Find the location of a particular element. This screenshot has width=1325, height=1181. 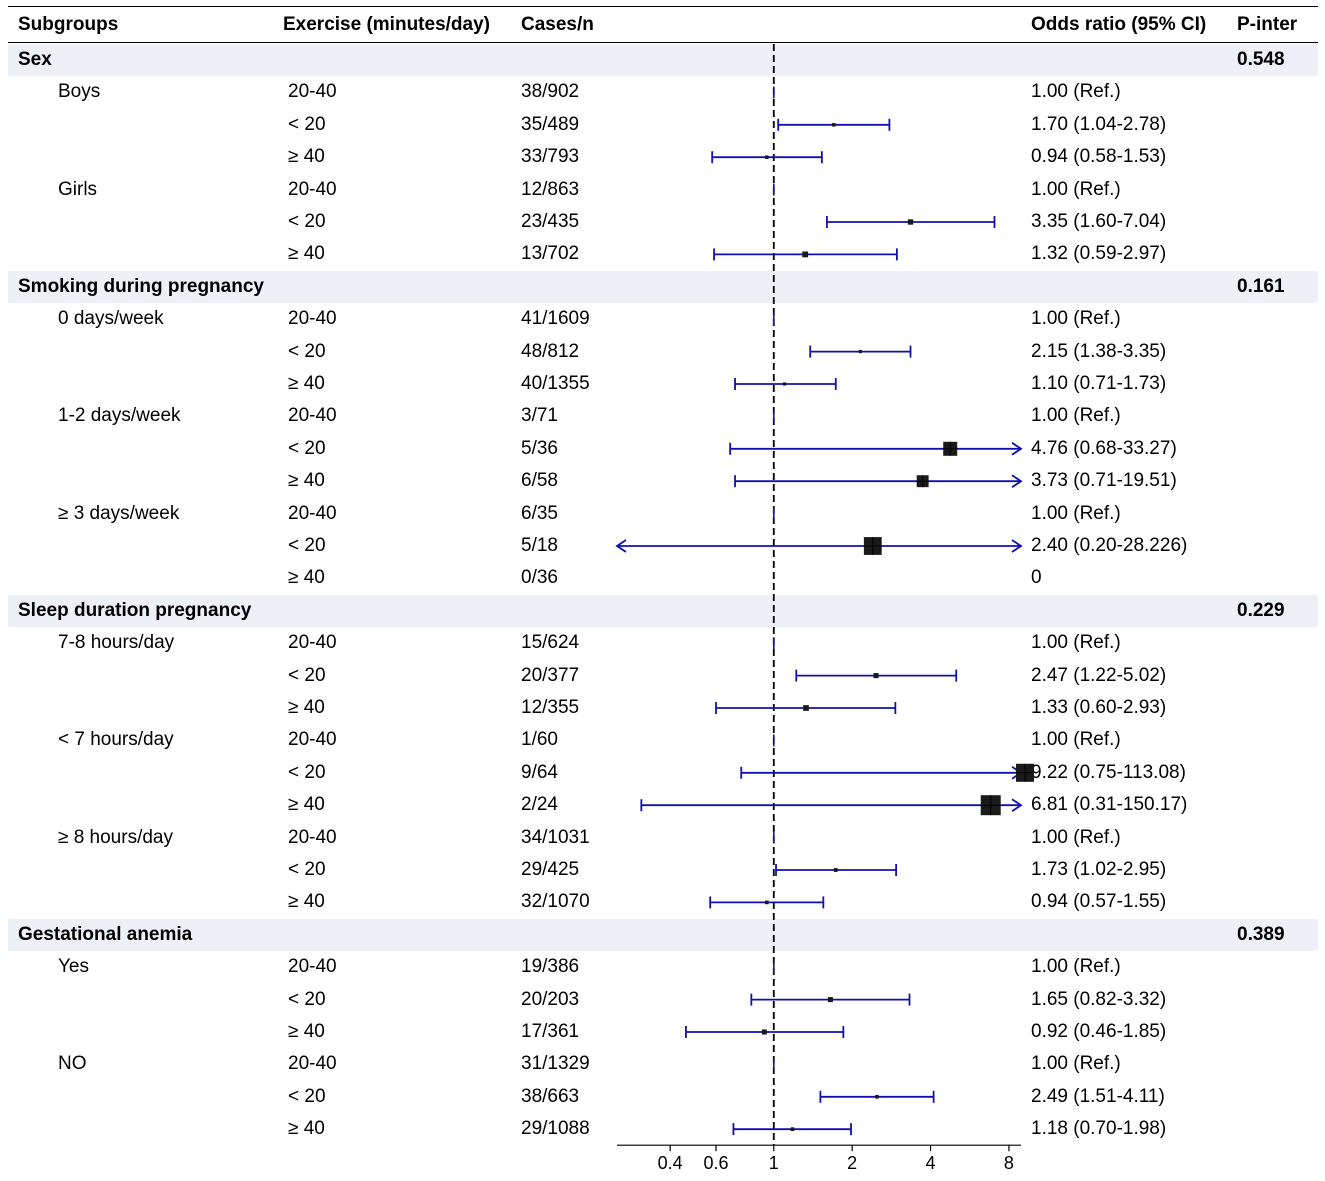

x-axis-tick-label: 1 is located at coordinates (774, 1163).